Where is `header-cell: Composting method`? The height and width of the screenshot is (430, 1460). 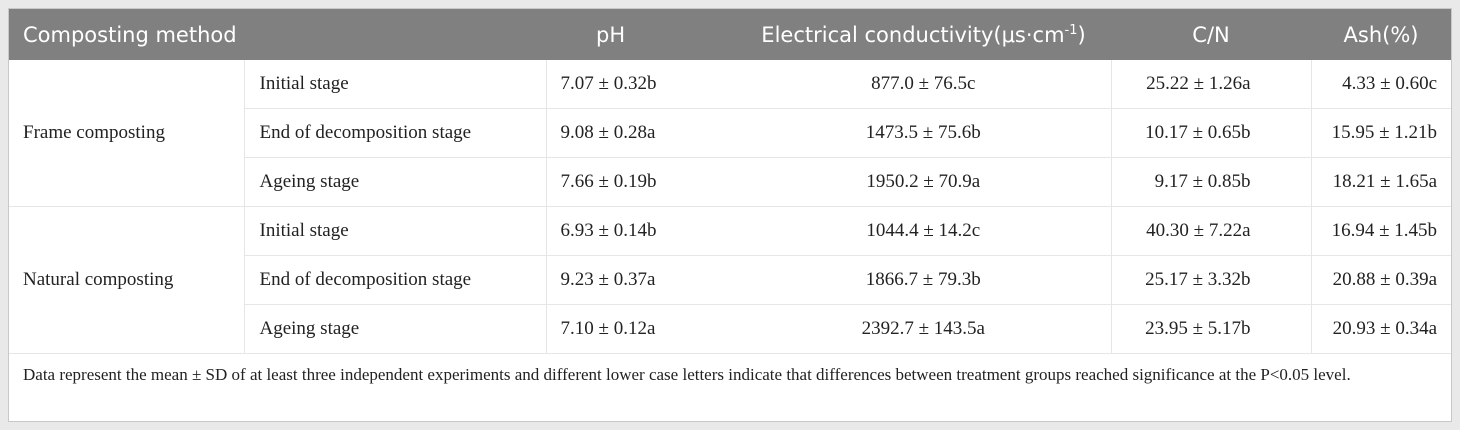 header-cell: Composting method is located at coordinates (278, 34).